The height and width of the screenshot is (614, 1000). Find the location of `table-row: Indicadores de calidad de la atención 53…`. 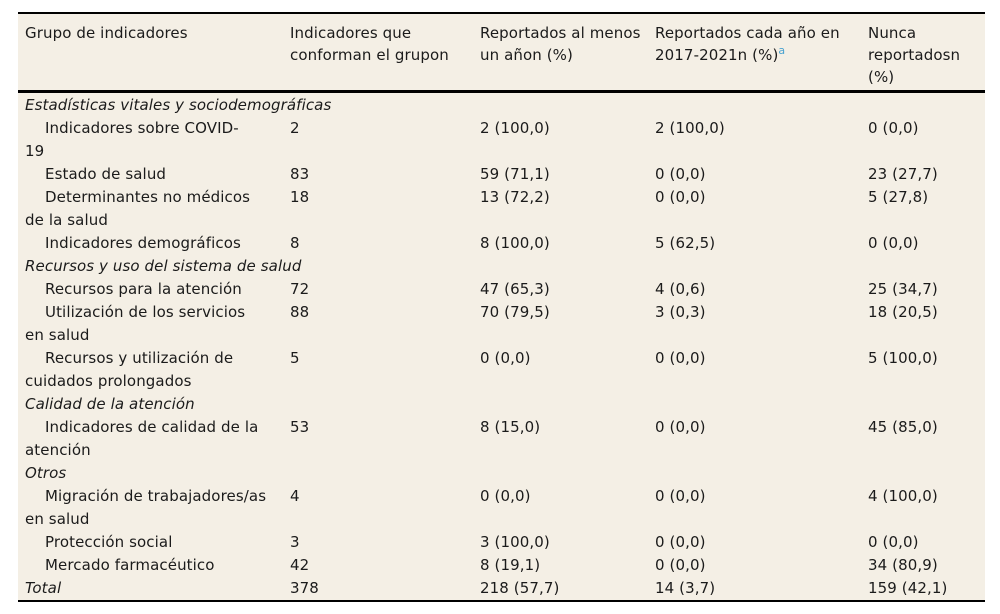

table-row: Indicadores de calidad de la atención 53… is located at coordinates (501, 439).